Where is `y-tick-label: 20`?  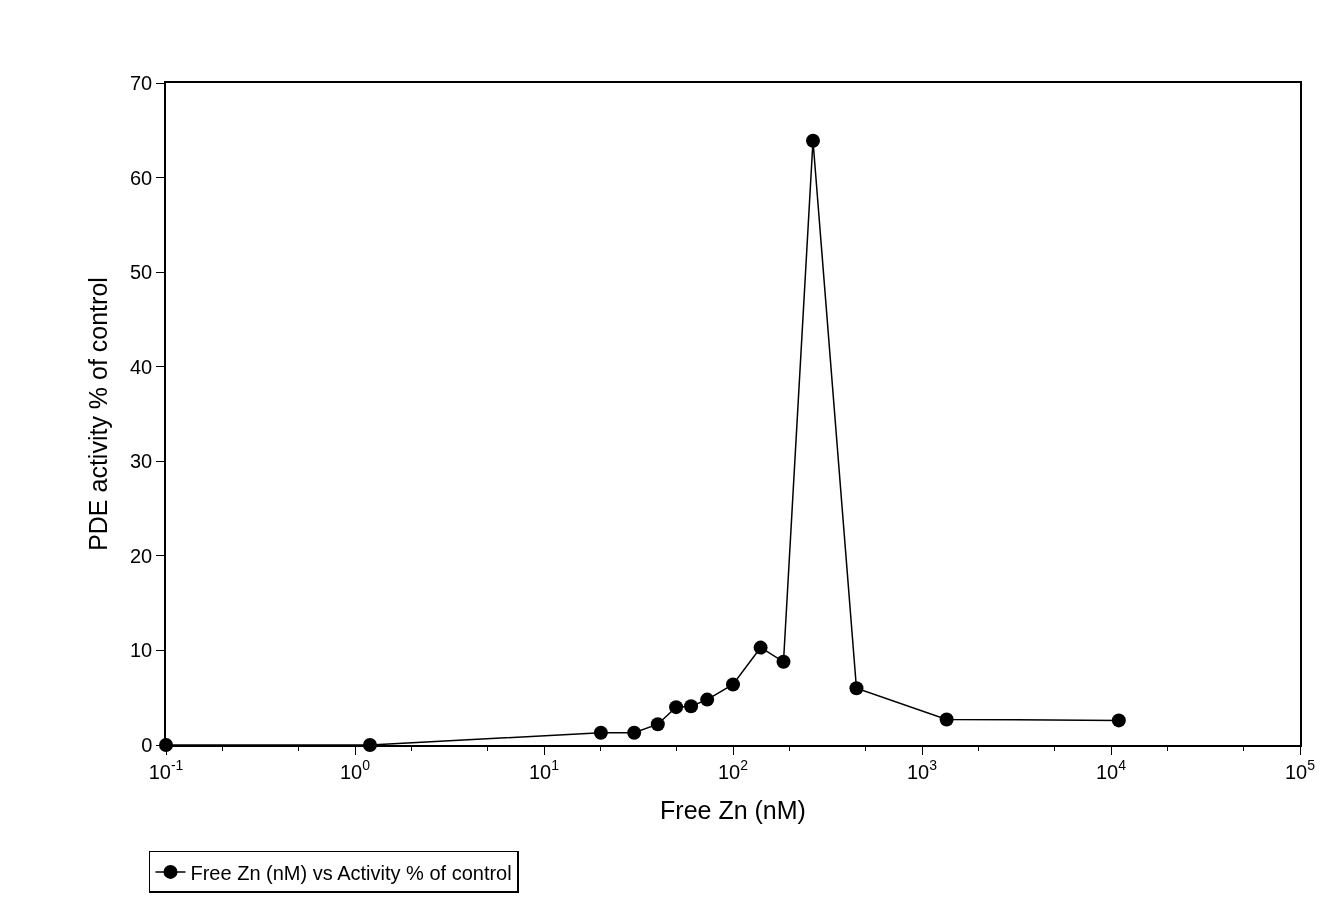 y-tick-label: 20 is located at coordinates (141, 555).